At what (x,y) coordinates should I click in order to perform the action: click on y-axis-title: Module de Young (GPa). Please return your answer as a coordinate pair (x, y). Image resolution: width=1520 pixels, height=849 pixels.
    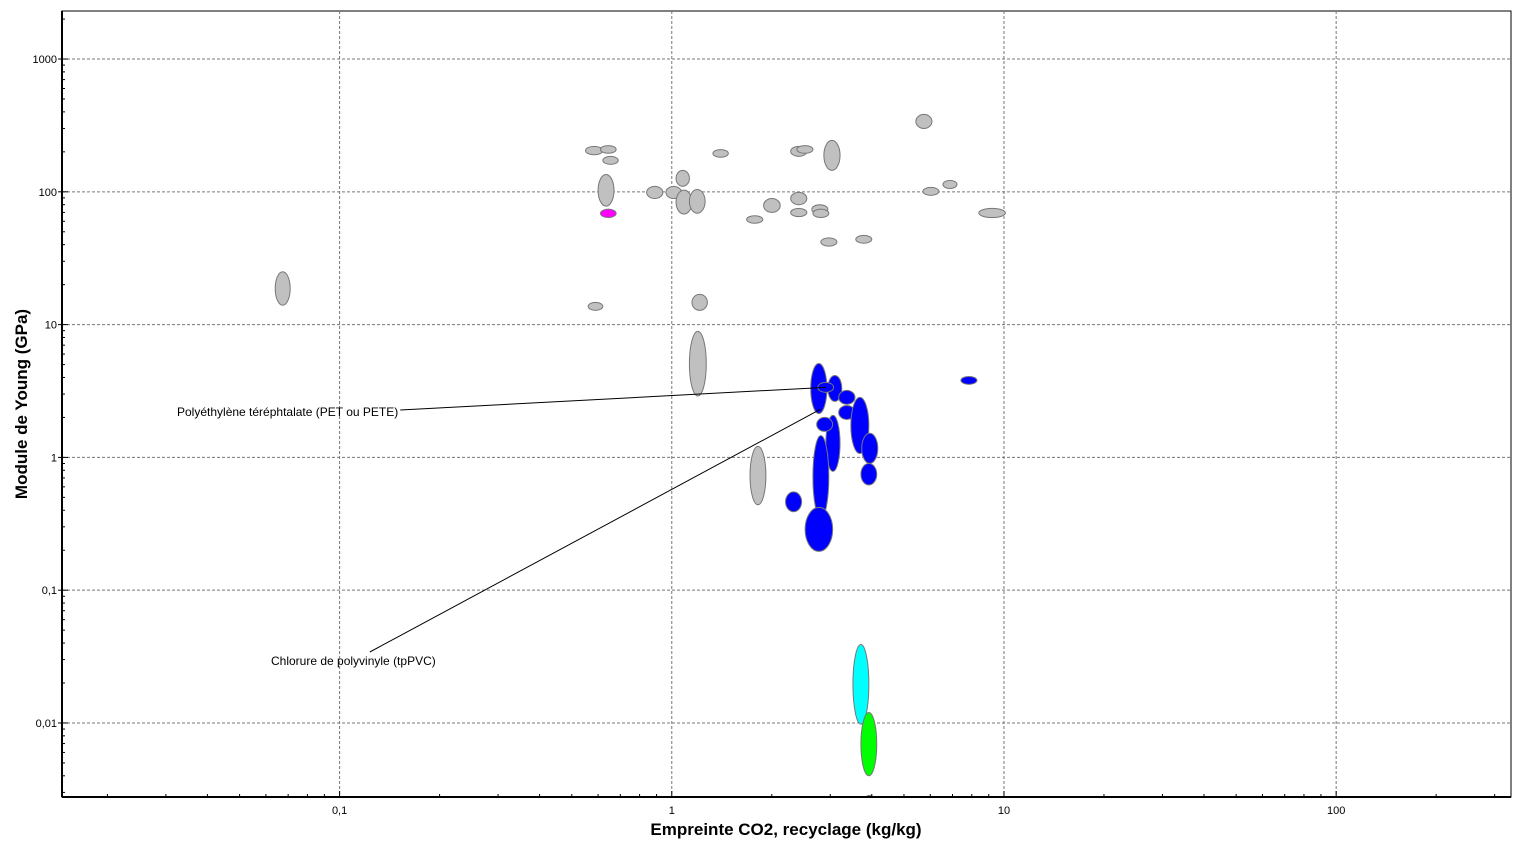
    Looking at the image, I should click on (21, 404).